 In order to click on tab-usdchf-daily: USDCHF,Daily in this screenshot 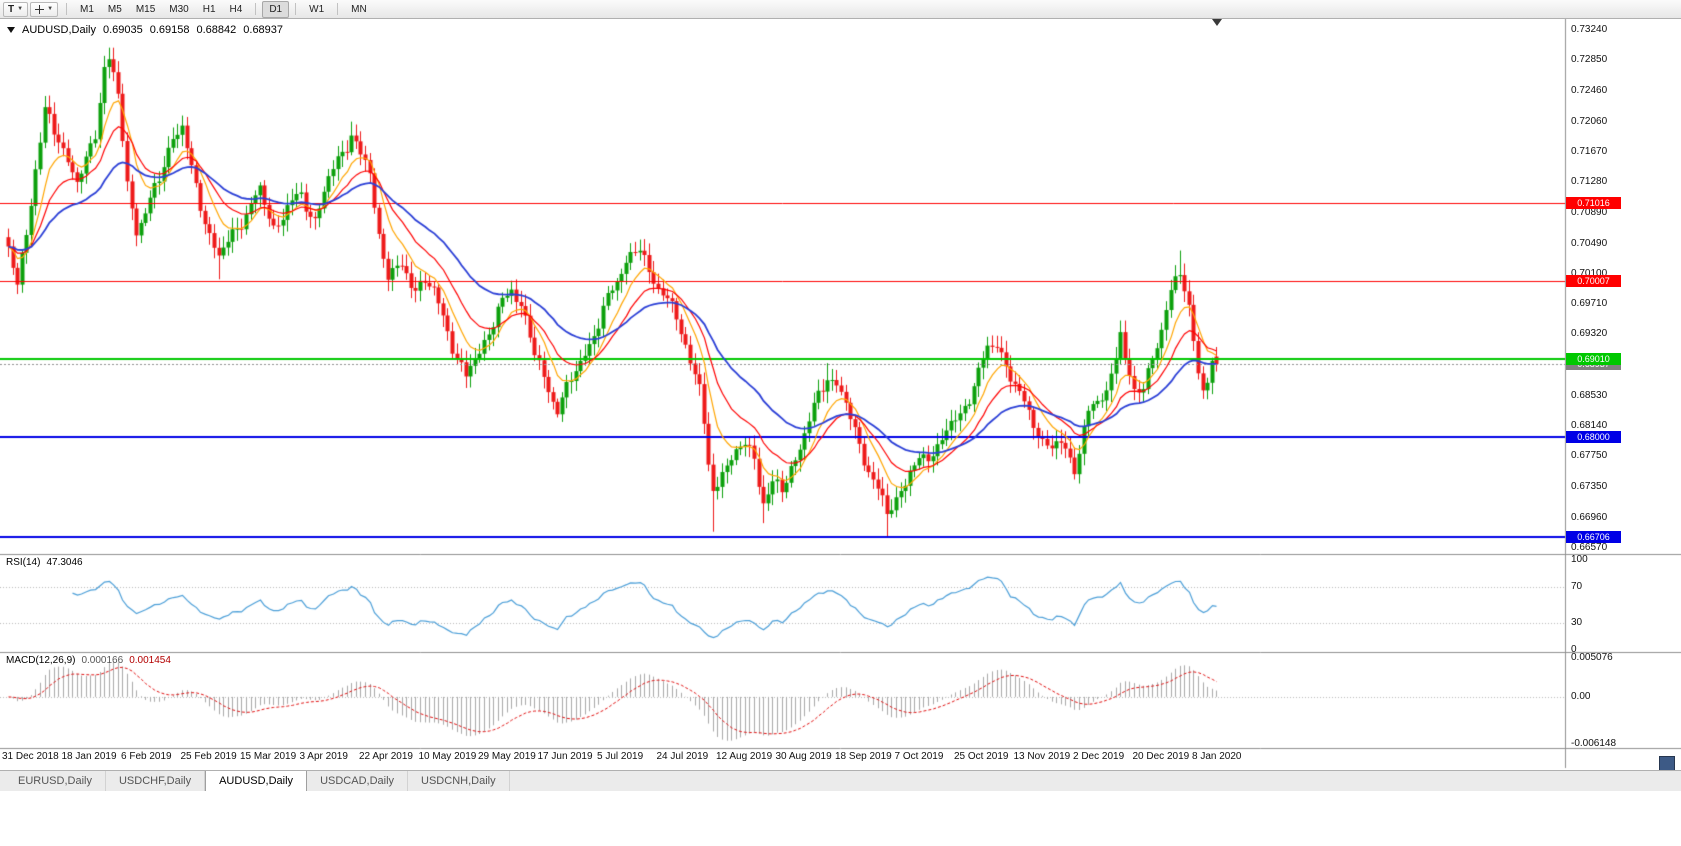, I will do `click(156, 781)`.